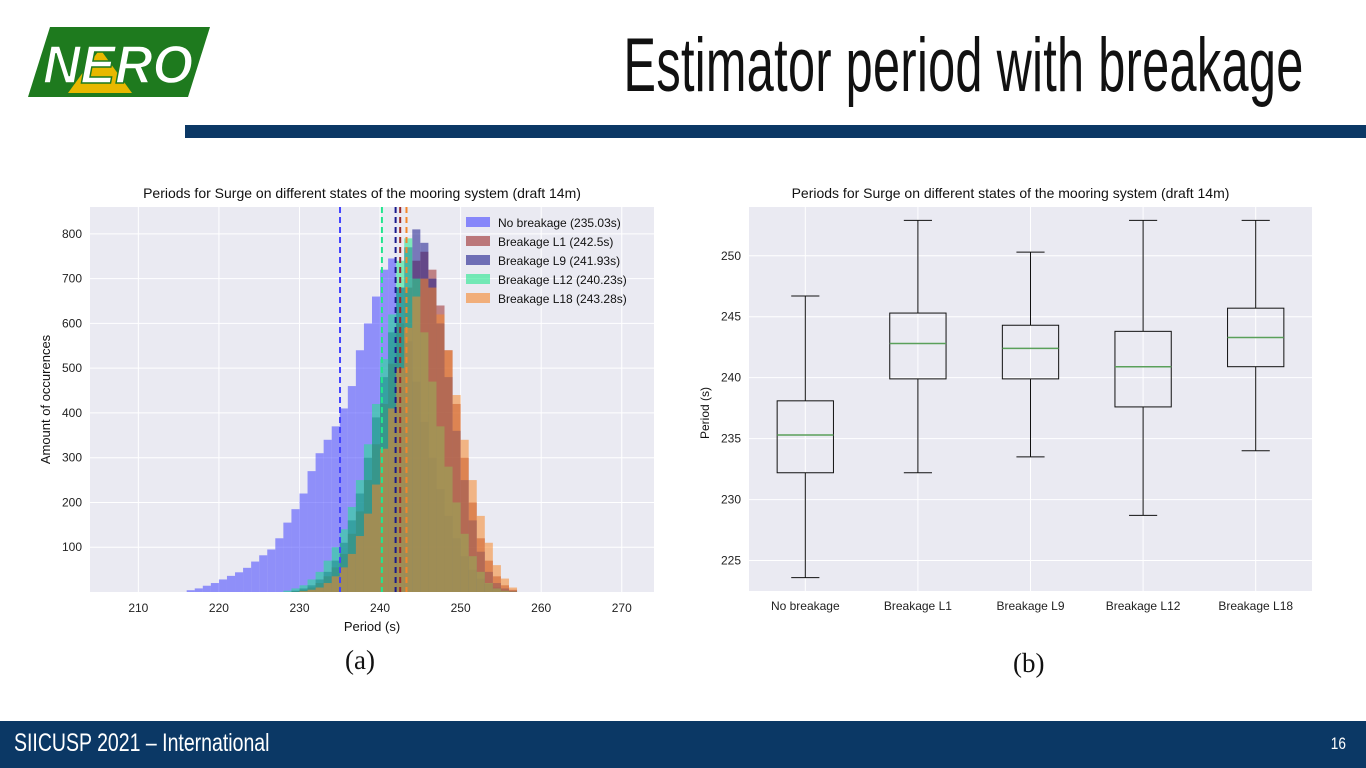 Image resolution: width=1366 pixels, height=768 pixels. Describe the element at coordinates (541, 608) in the screenshot. I see `x-tick-label: 260` at that location.